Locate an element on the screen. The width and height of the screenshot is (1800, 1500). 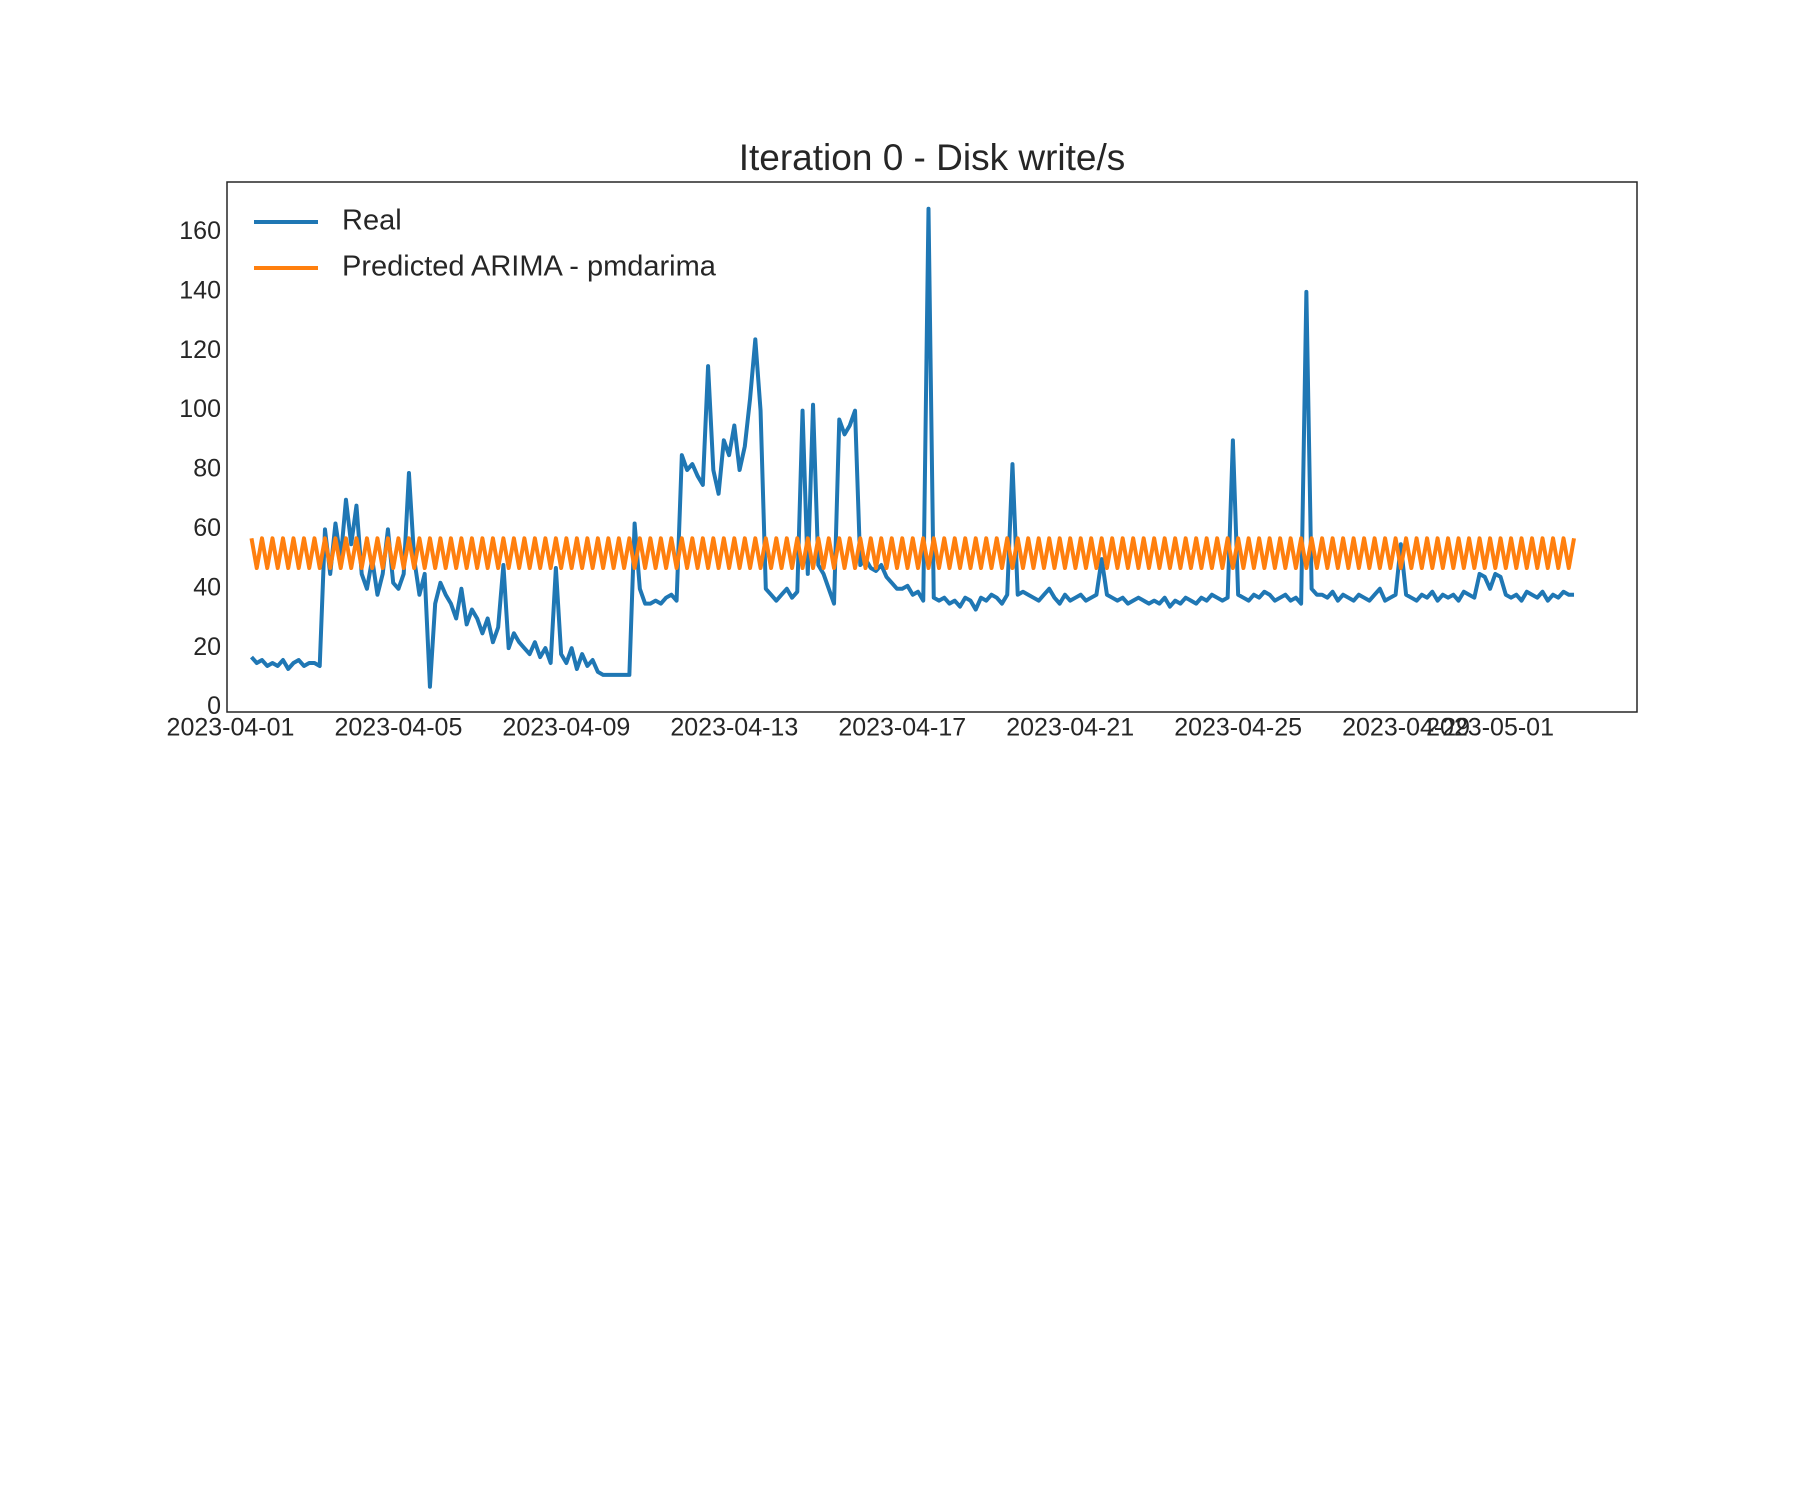
x-tick-label: 2023-04-17 is located at coordinates (902, 728).